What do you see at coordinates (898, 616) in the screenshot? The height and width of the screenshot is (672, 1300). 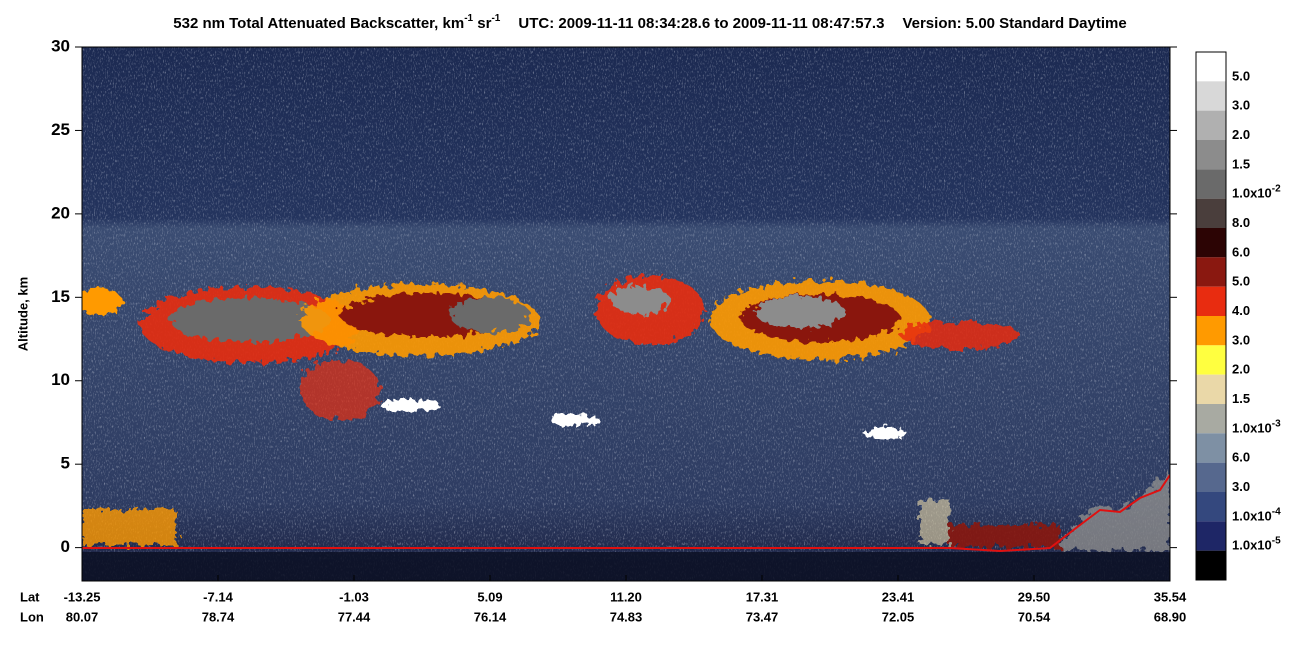 I see `x-tick-label: 72.05` at bounding box center [898, 616].